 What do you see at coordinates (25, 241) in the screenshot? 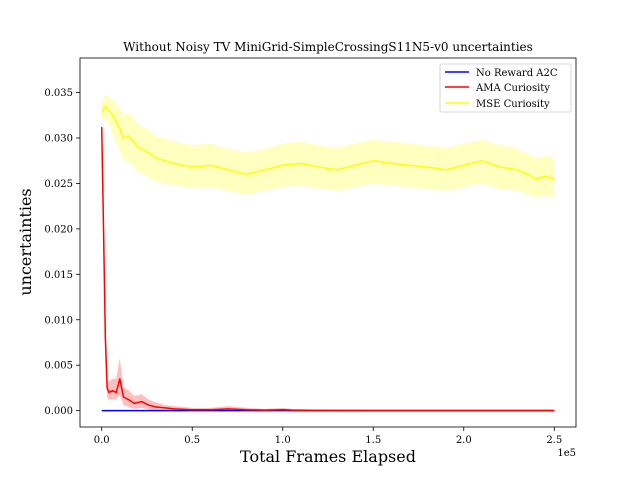
I see `y-axis-label: uncertainties` at bounding box center [25, 241].